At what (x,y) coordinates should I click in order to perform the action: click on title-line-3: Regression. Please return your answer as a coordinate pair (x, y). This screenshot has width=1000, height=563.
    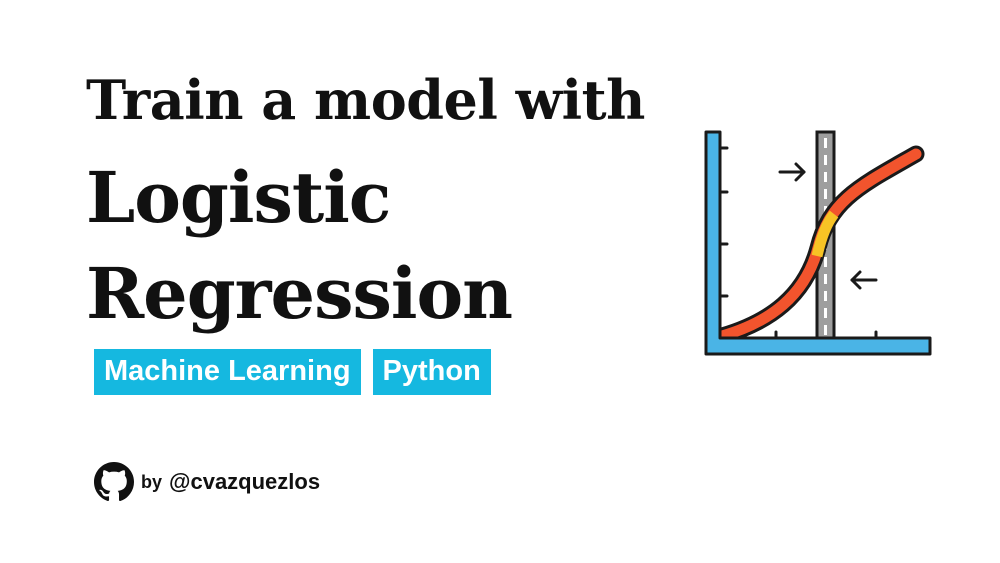
    Looking at the image, I should click on (299, 293).